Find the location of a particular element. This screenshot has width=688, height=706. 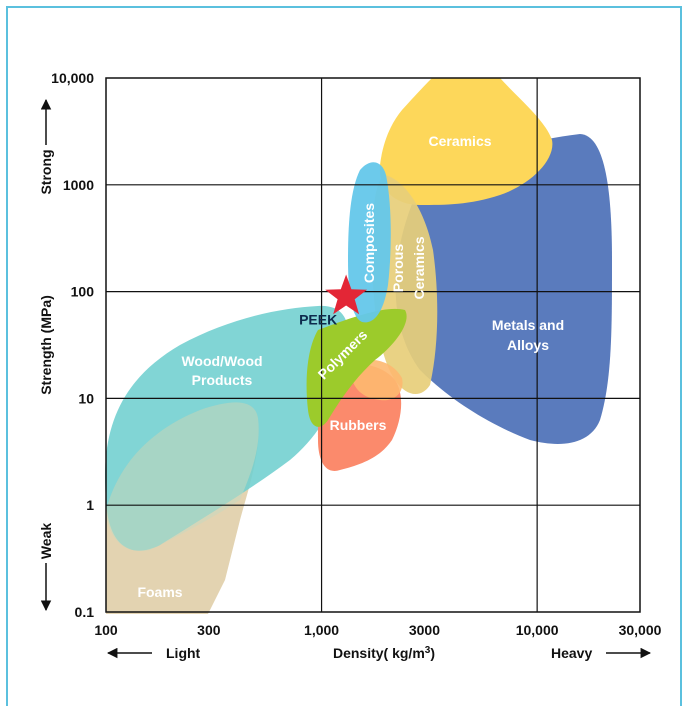

y-tick-label: 1 is located at coordinates (90, 505).